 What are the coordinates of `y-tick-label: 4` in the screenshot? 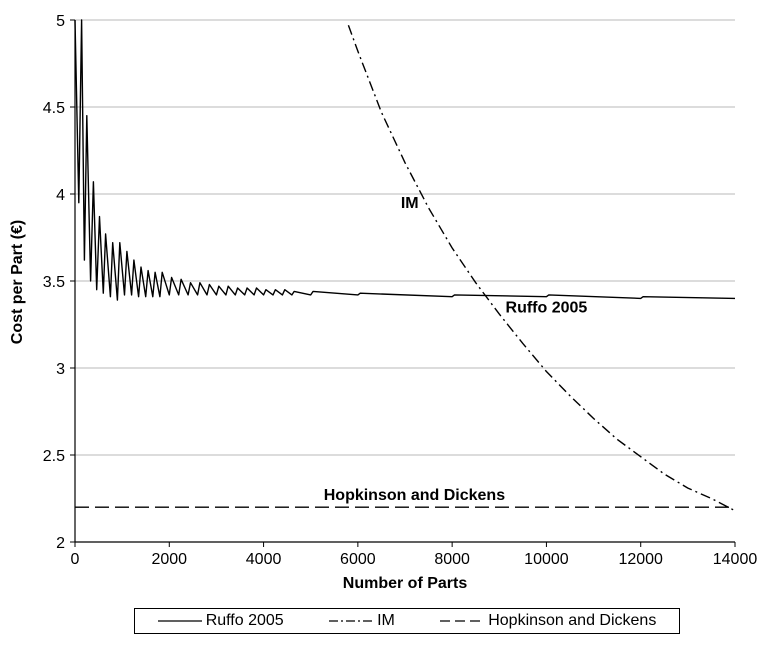 It's located at (60, 195).